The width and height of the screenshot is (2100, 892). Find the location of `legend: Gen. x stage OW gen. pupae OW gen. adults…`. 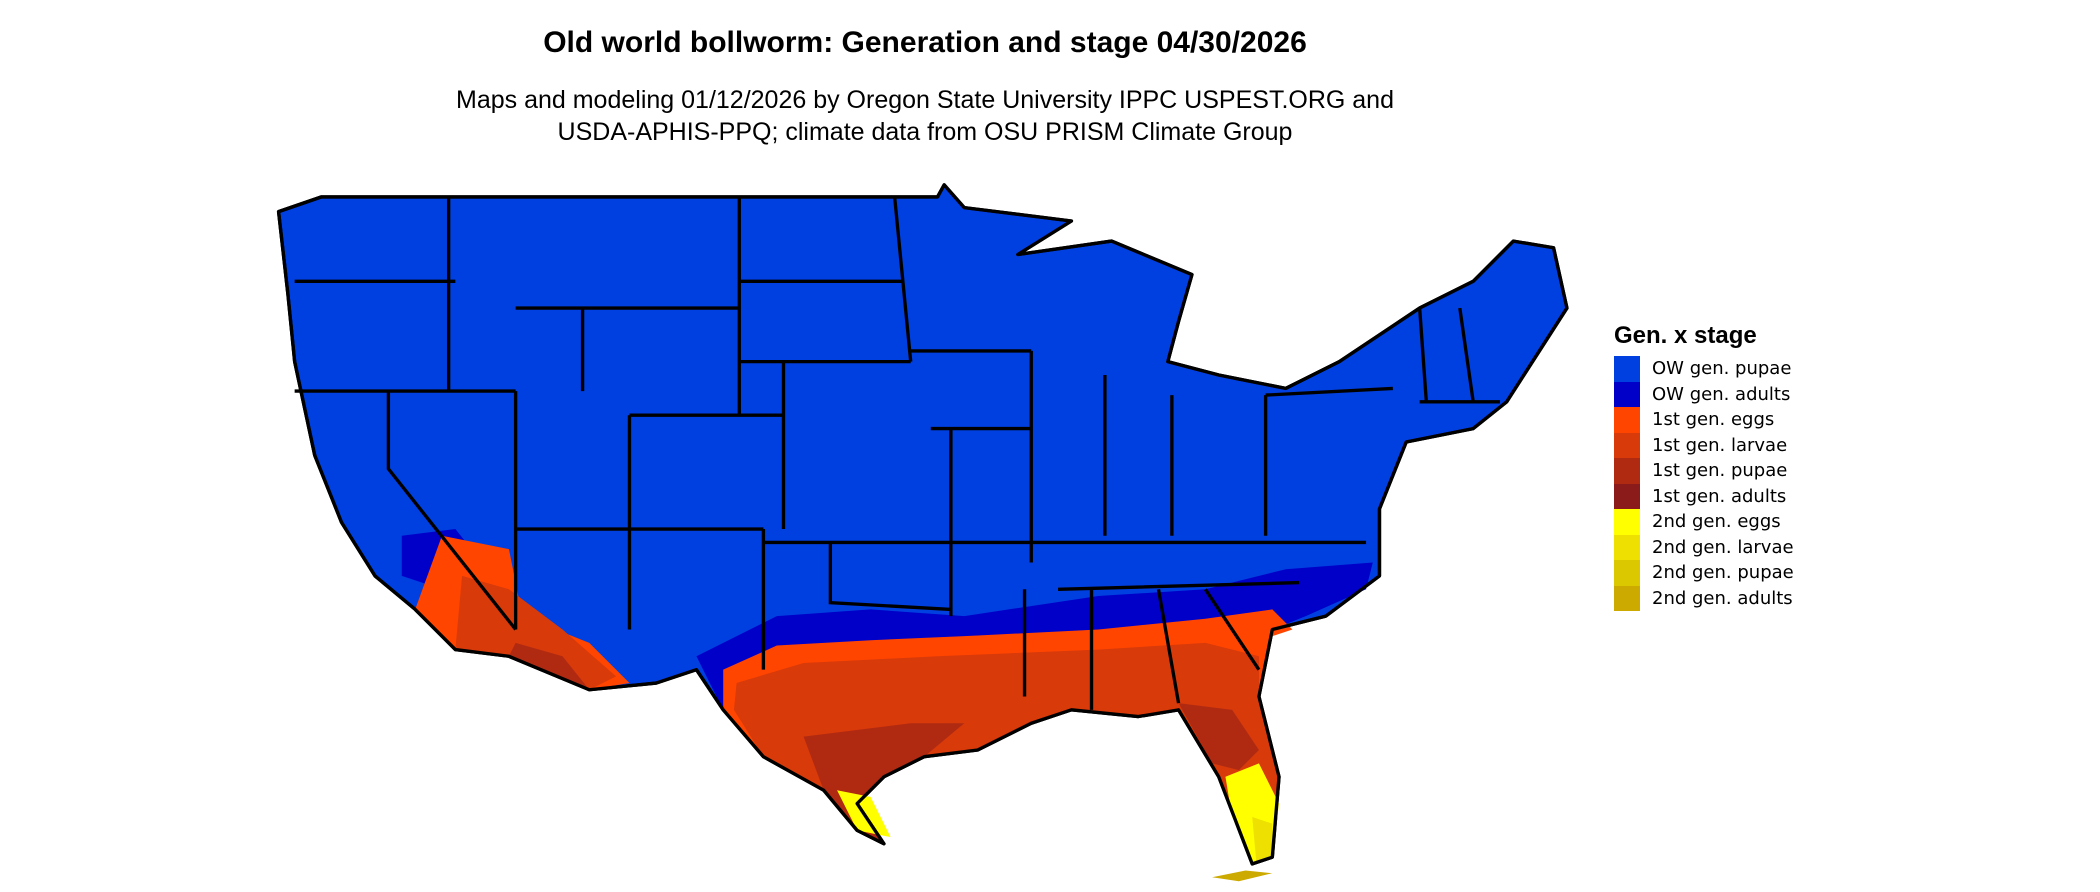

legend: Gen. x stage OW gen. pupae OW gen. adults… is located at coordinates (1704, 466).